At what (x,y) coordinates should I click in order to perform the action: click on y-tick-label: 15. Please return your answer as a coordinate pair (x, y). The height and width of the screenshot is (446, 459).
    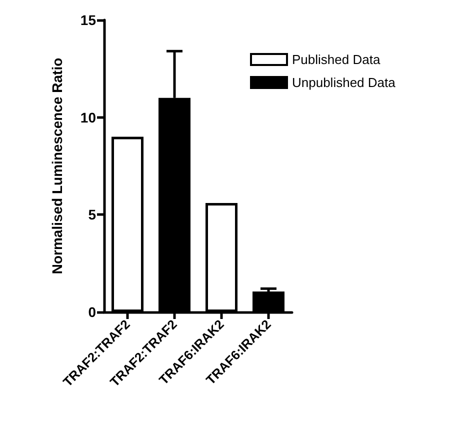
    Looking at the image, I should click on (88, 20).